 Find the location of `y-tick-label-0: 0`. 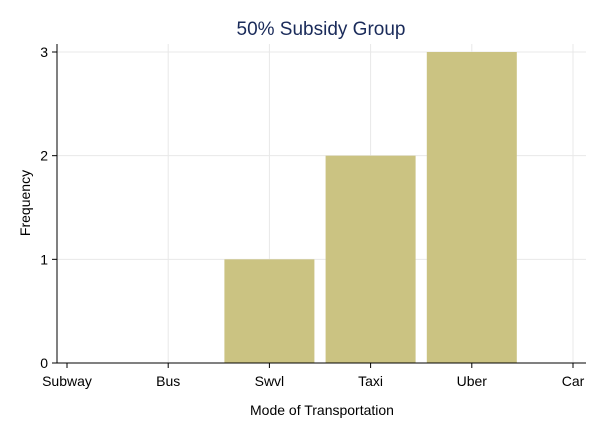

y-tick-label-0: 0 is located at coordinates (44, 363).